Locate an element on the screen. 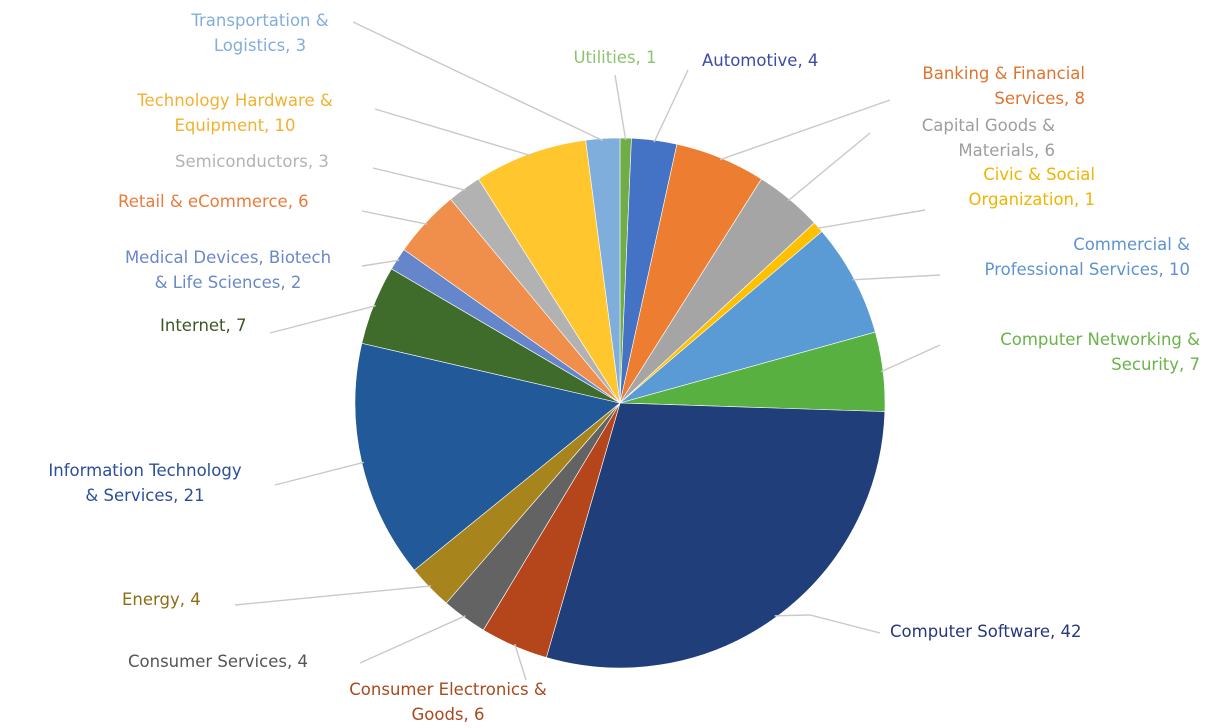 The width and height of the screenshot is (1215, 728). leader-line-utilities is located at coordinates (620, 107).